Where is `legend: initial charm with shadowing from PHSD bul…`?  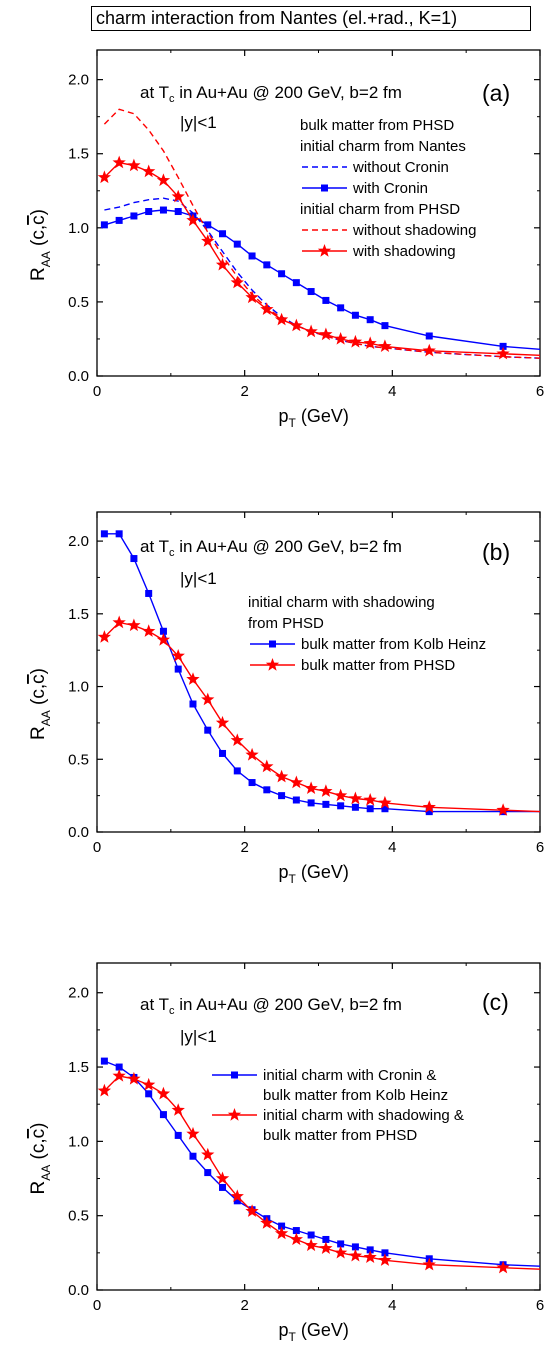 legend: initial charm with shadowing from PHSD bul… is located at coordinates (367, 634).